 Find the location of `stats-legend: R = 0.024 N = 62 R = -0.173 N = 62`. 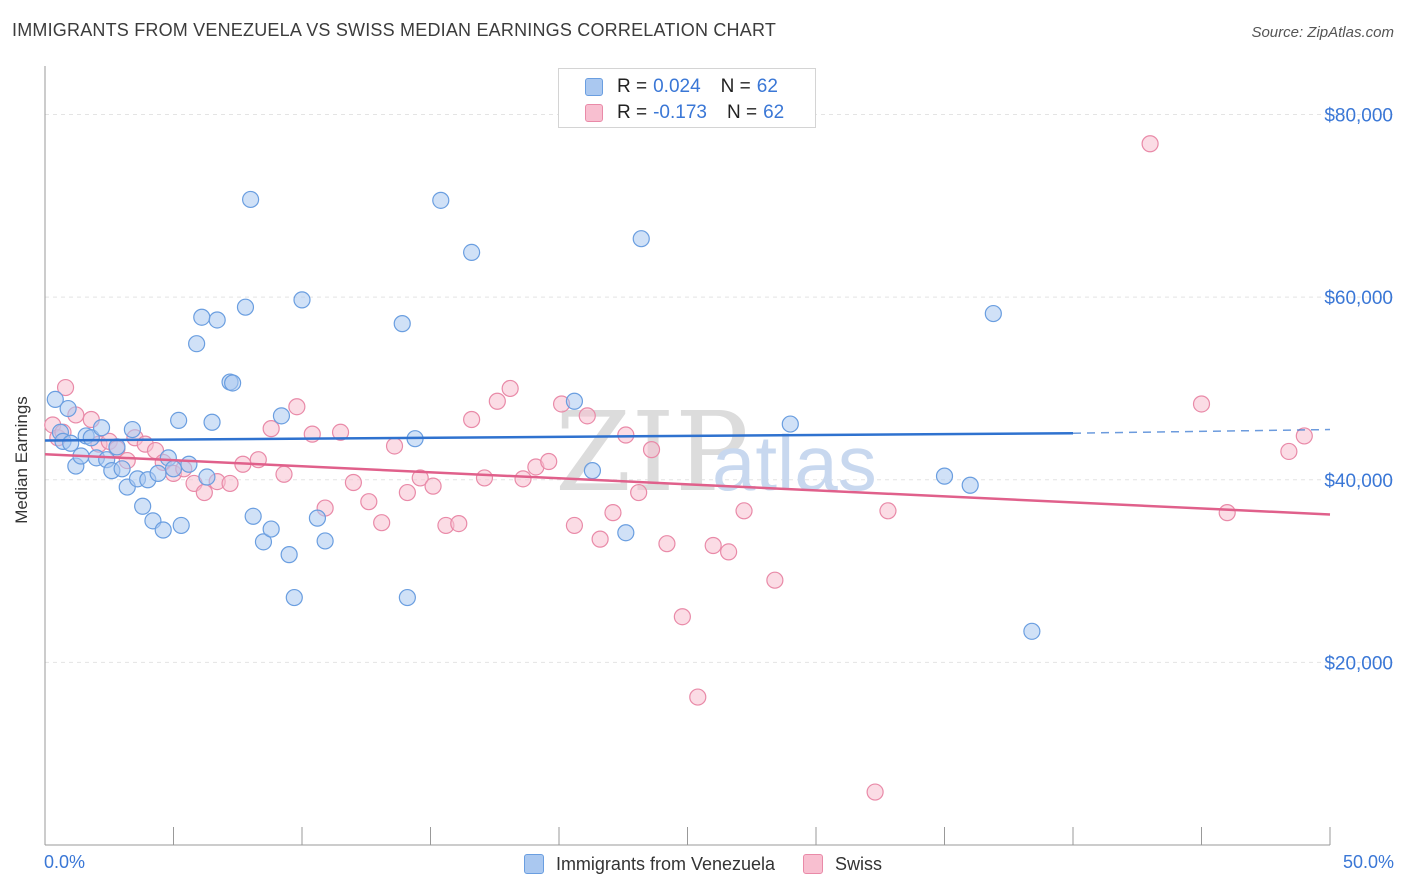

stats-legend: R = 0.024 N = 62 R = -0.173 N = 62 is located at coordinates (687, 98).